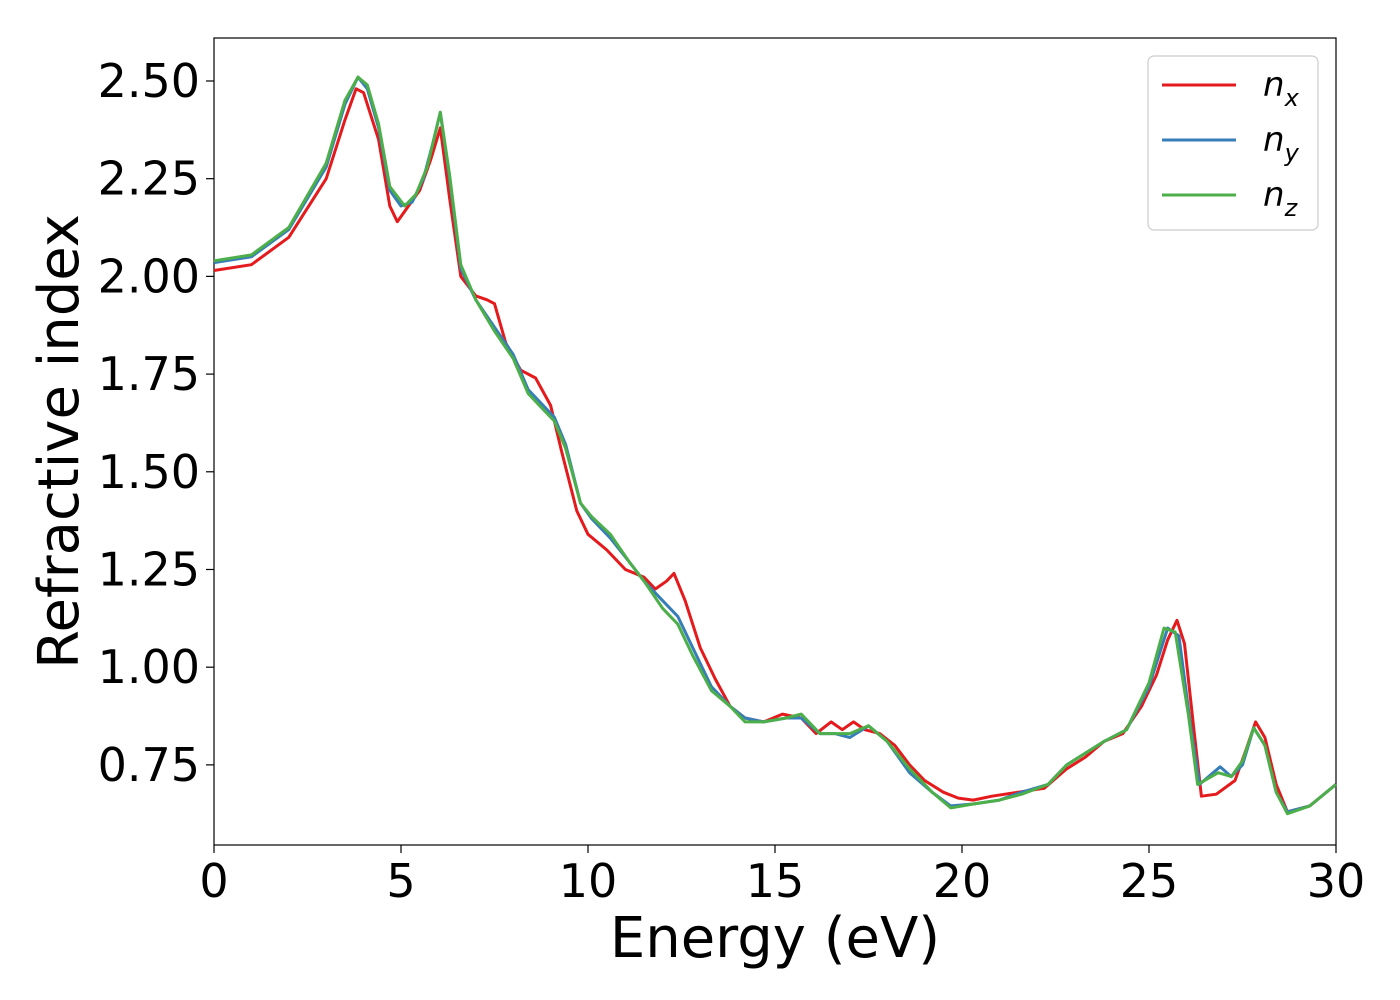  I want to click on x-tick-label: 20, so click(962, 881).